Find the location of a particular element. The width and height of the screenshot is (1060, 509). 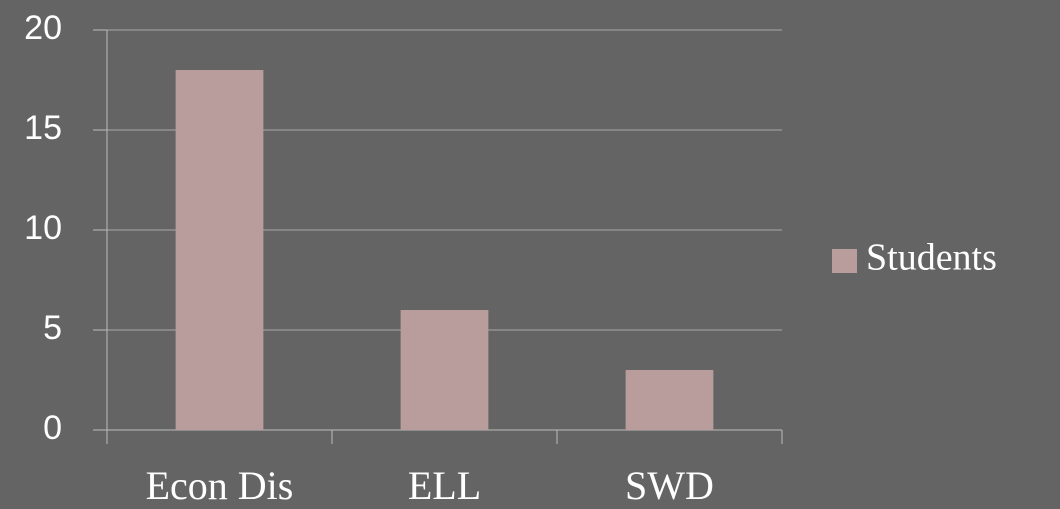

y-tick-label: 0 is located at coordinates (52, 428).